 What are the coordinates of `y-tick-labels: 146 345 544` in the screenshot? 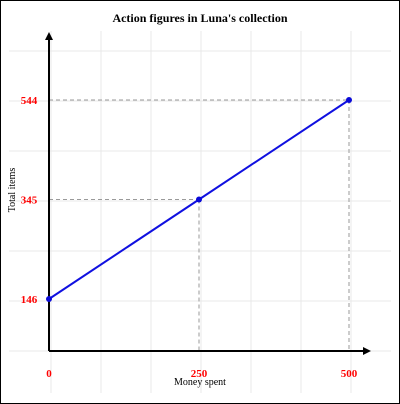 It's located at (29, 200).